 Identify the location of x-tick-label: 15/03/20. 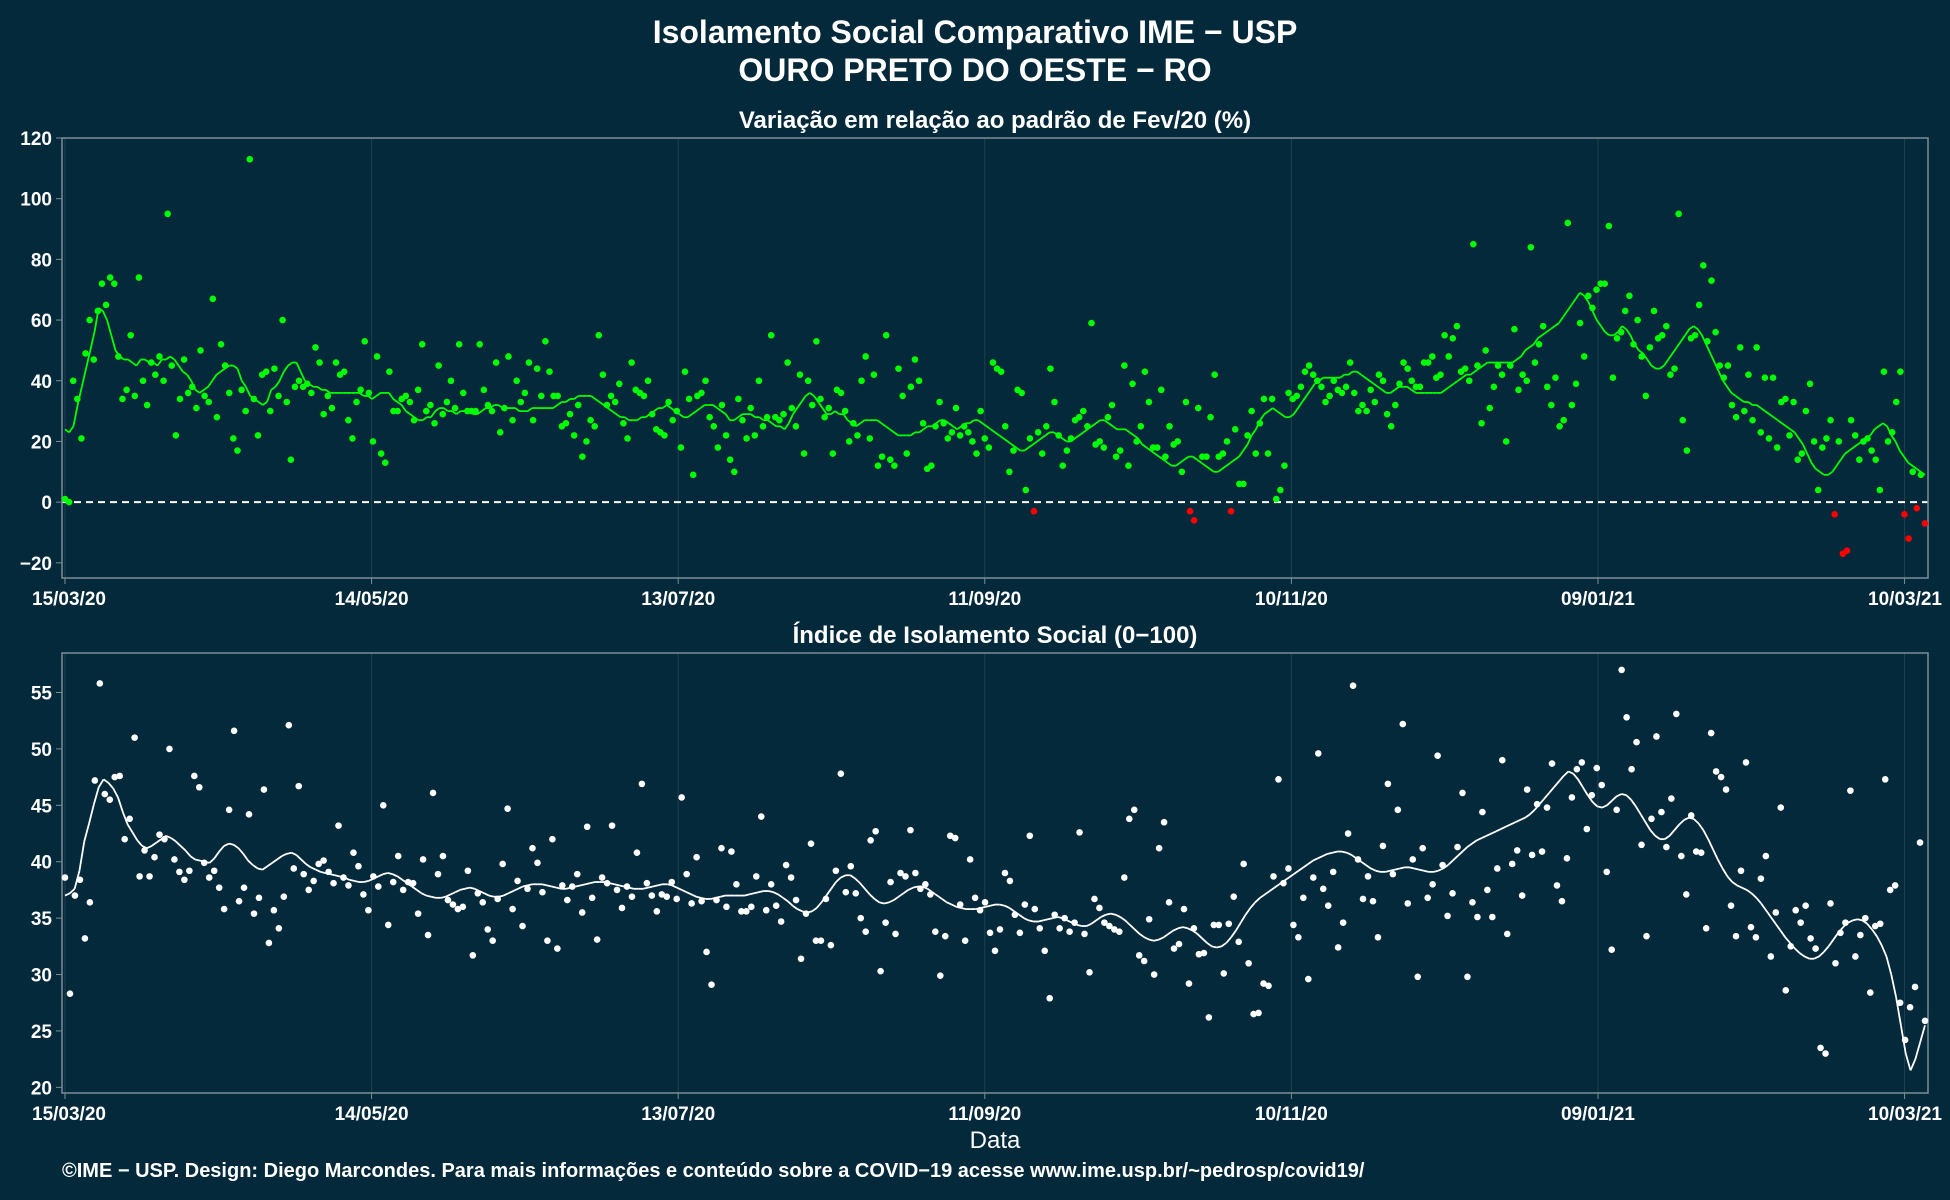
(69, 599).